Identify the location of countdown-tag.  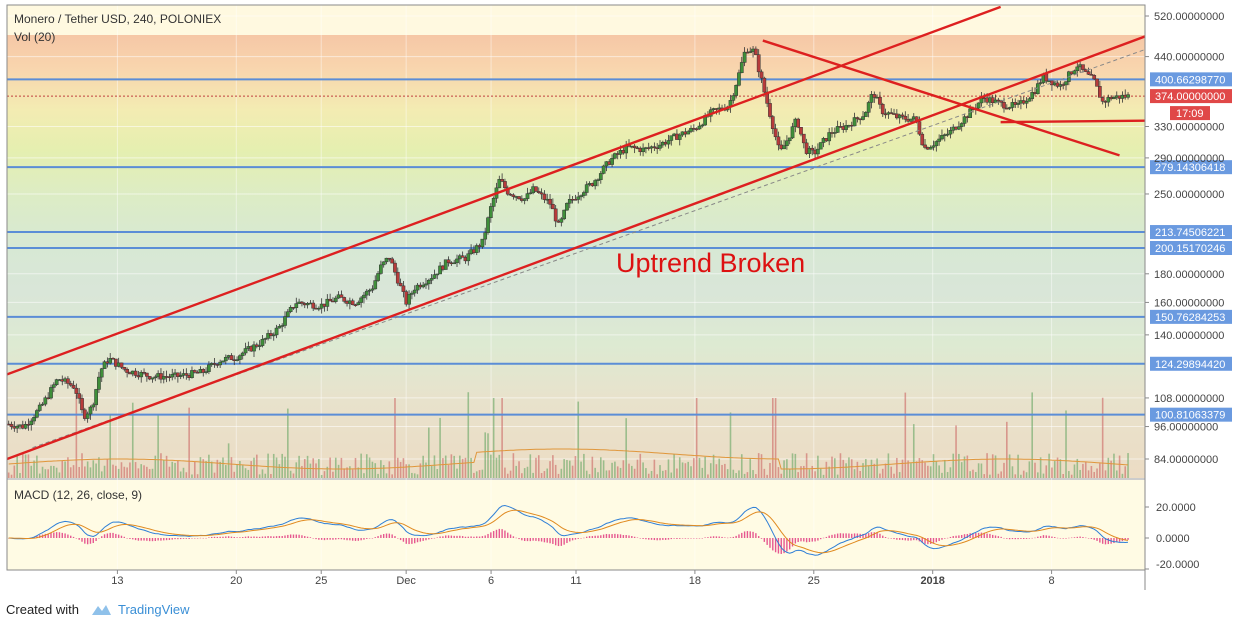
(1190, 113).